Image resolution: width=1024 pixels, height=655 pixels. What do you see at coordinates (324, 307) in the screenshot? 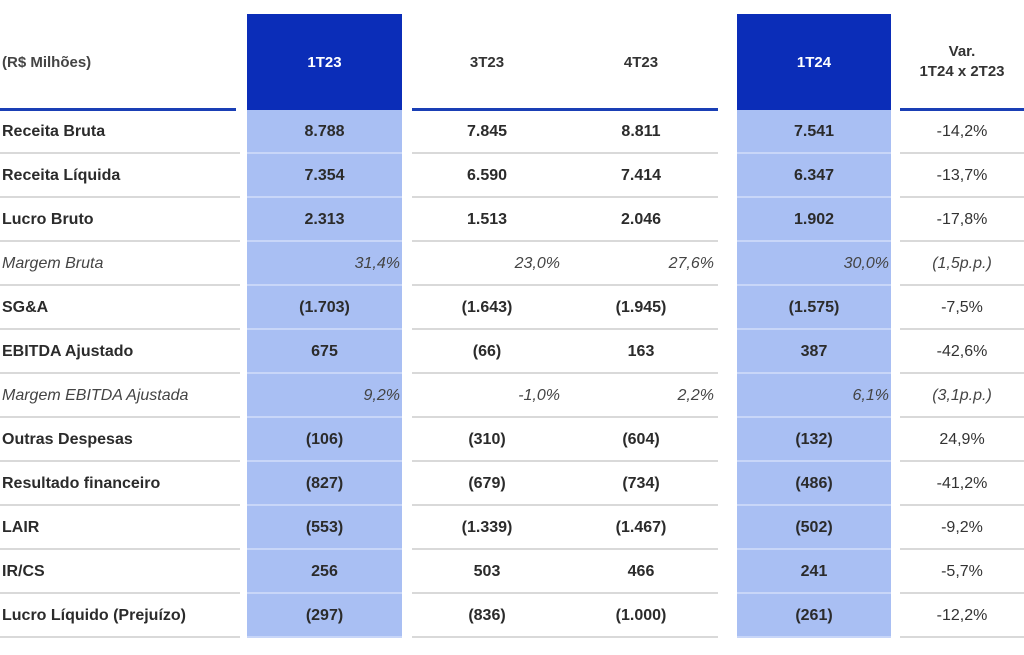
I see `value-cell-1: (1.703)` at bounding box center [324, 307].